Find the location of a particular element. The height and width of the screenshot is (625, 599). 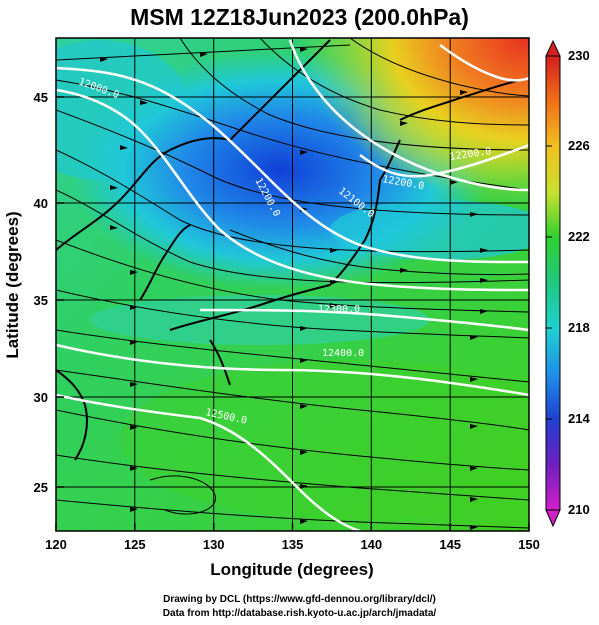

y-tick-label: 45 is located at coordinates (41, 97).